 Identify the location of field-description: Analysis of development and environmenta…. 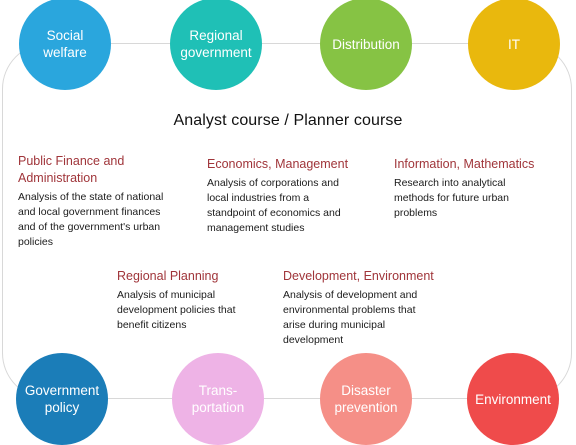
(350, 317).